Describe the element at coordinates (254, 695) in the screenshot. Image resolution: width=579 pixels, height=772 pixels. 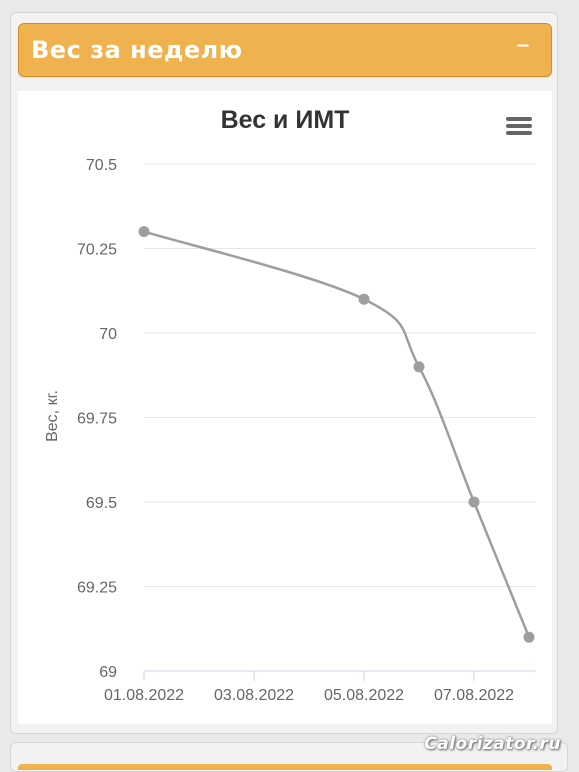
I see `x-tick-label: 03.08.2022` at that location.